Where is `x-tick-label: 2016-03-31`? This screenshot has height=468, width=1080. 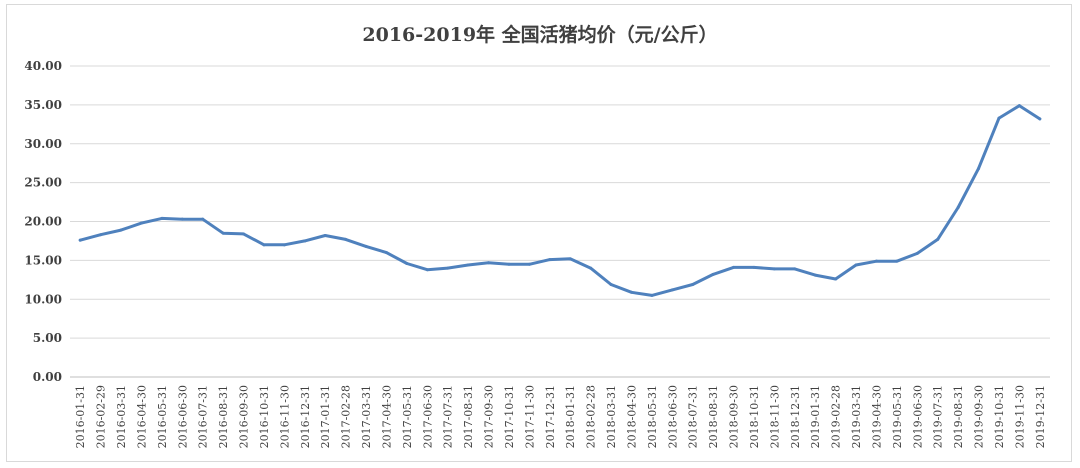
x-tick-label: 2016-03-31 is located at coordinates (121, 416).